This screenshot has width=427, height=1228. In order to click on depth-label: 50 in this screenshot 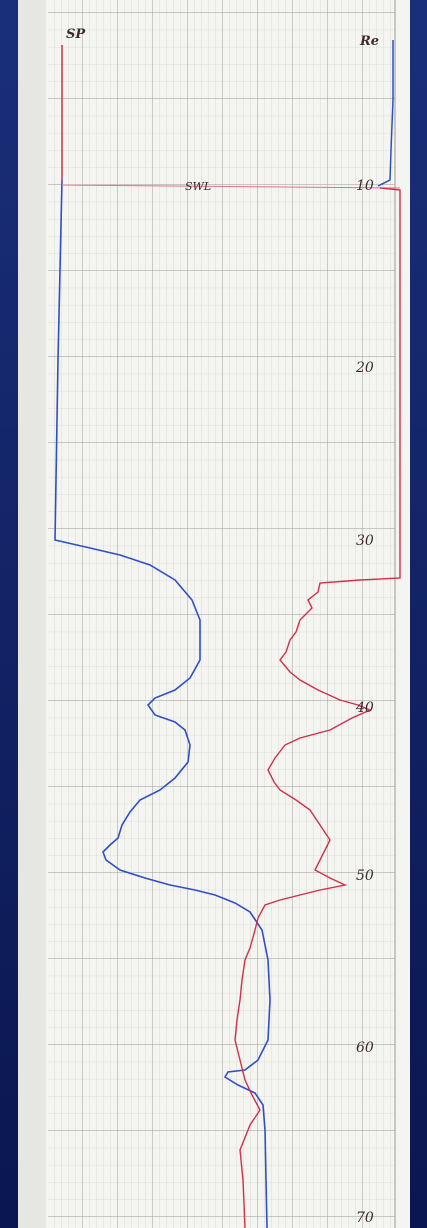, I will do `click(365, 876)`.